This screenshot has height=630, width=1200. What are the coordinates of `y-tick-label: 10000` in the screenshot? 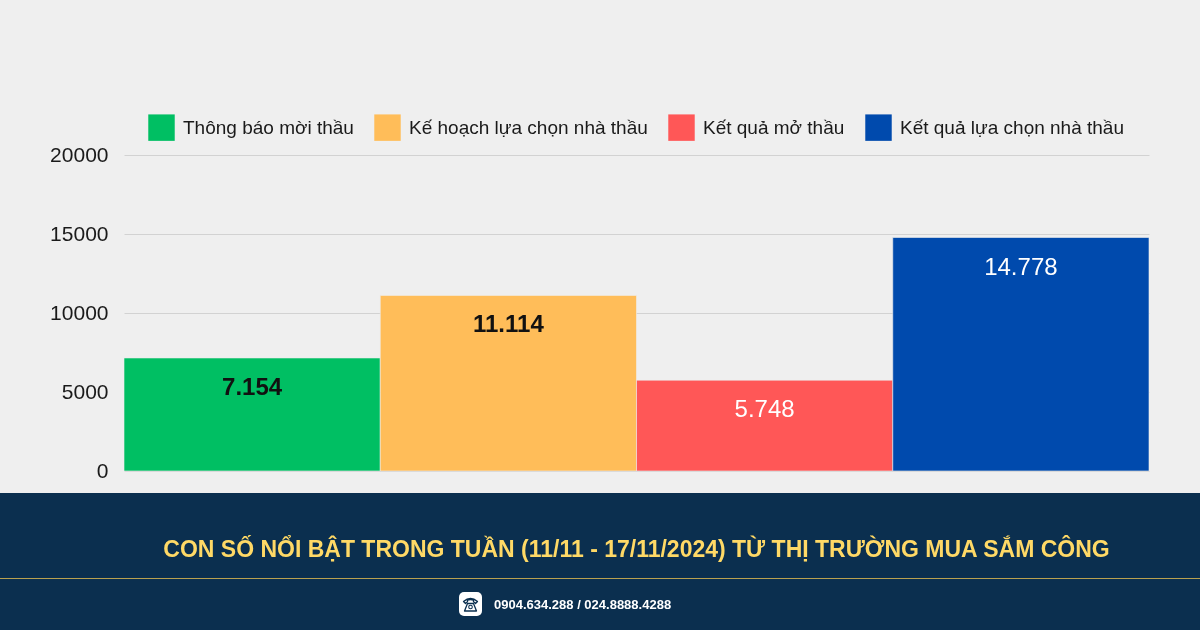 It's located at (79, 312).